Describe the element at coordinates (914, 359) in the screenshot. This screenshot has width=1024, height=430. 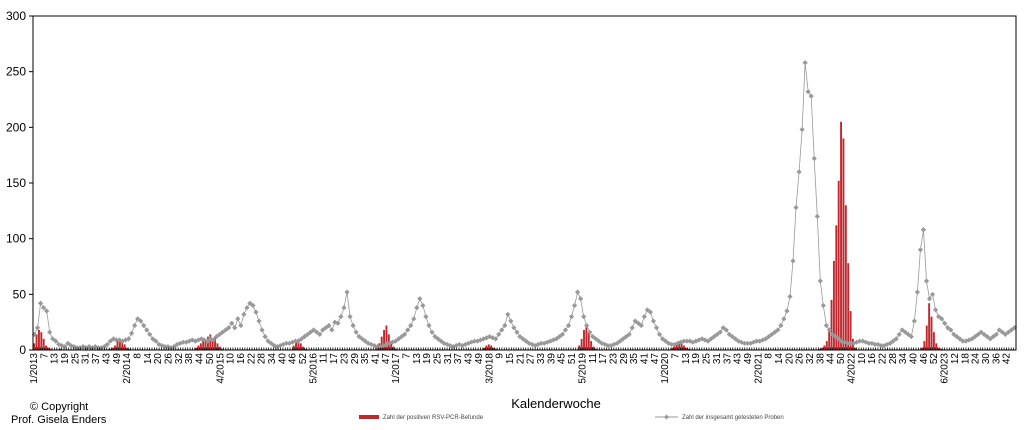
I see `x-tick-label: 40` at that location.